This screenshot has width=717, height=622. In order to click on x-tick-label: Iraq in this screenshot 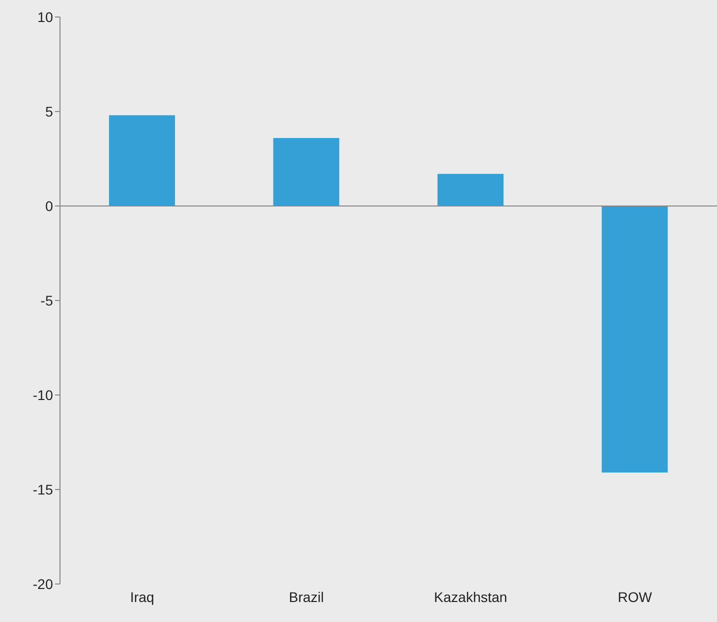, I will do `click(142, 596)`.